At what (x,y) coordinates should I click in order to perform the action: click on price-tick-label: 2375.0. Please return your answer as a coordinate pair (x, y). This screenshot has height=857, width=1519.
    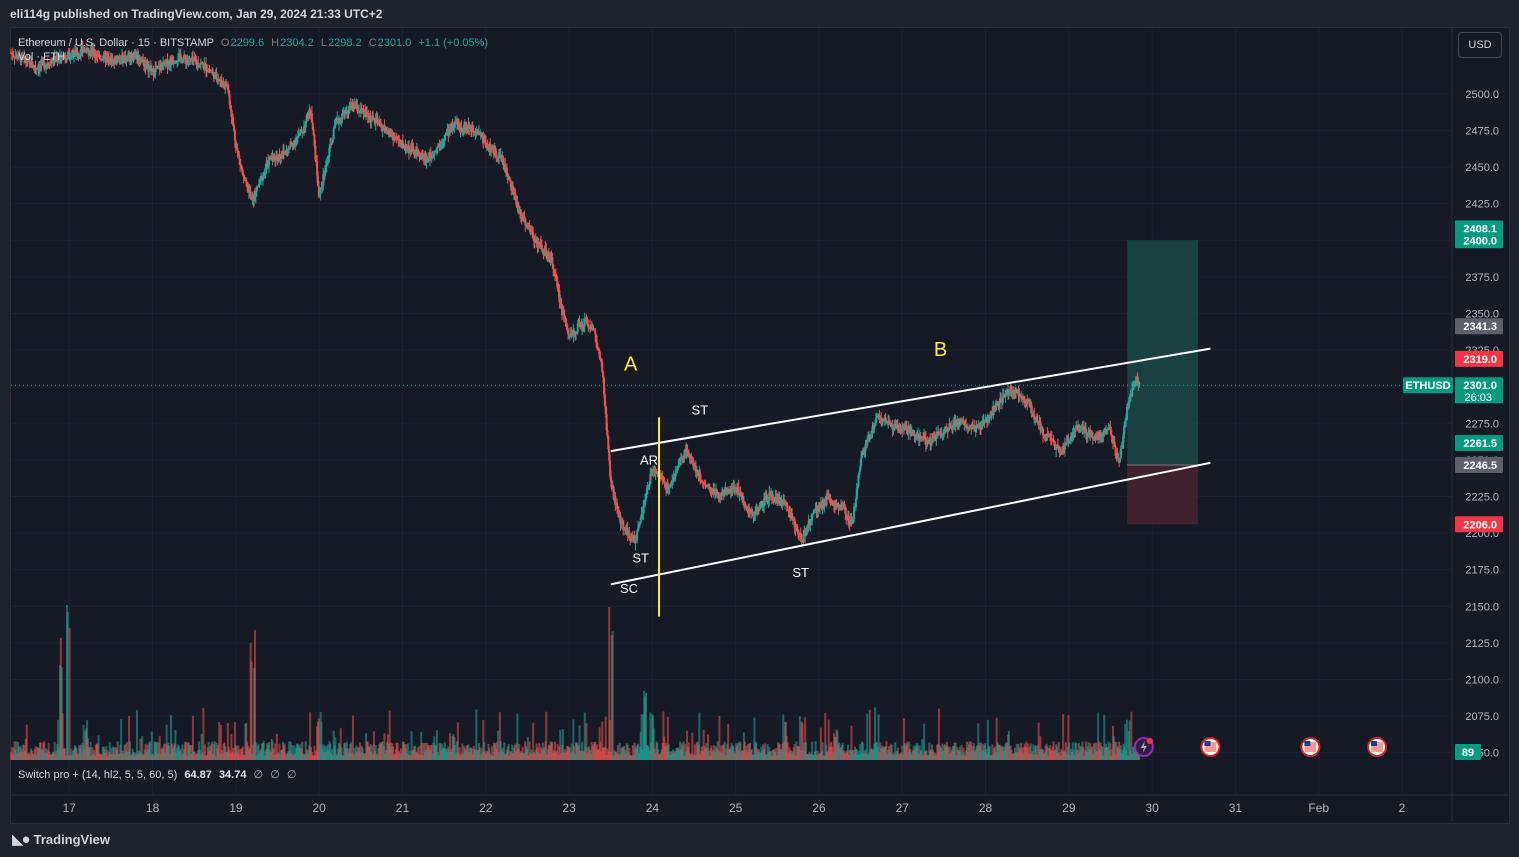
    Looking at the image, I should click on (1482, 278).